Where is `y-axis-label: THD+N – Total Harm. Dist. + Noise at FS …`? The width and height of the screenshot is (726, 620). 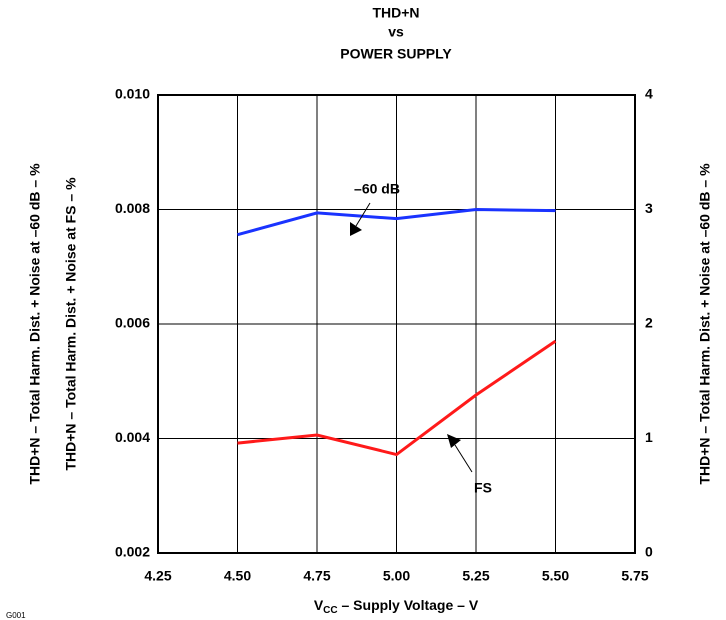 y-axis-label: THD+N – Total Harm. Dist. + Noise at FS … is located at coordinates (71, 324).